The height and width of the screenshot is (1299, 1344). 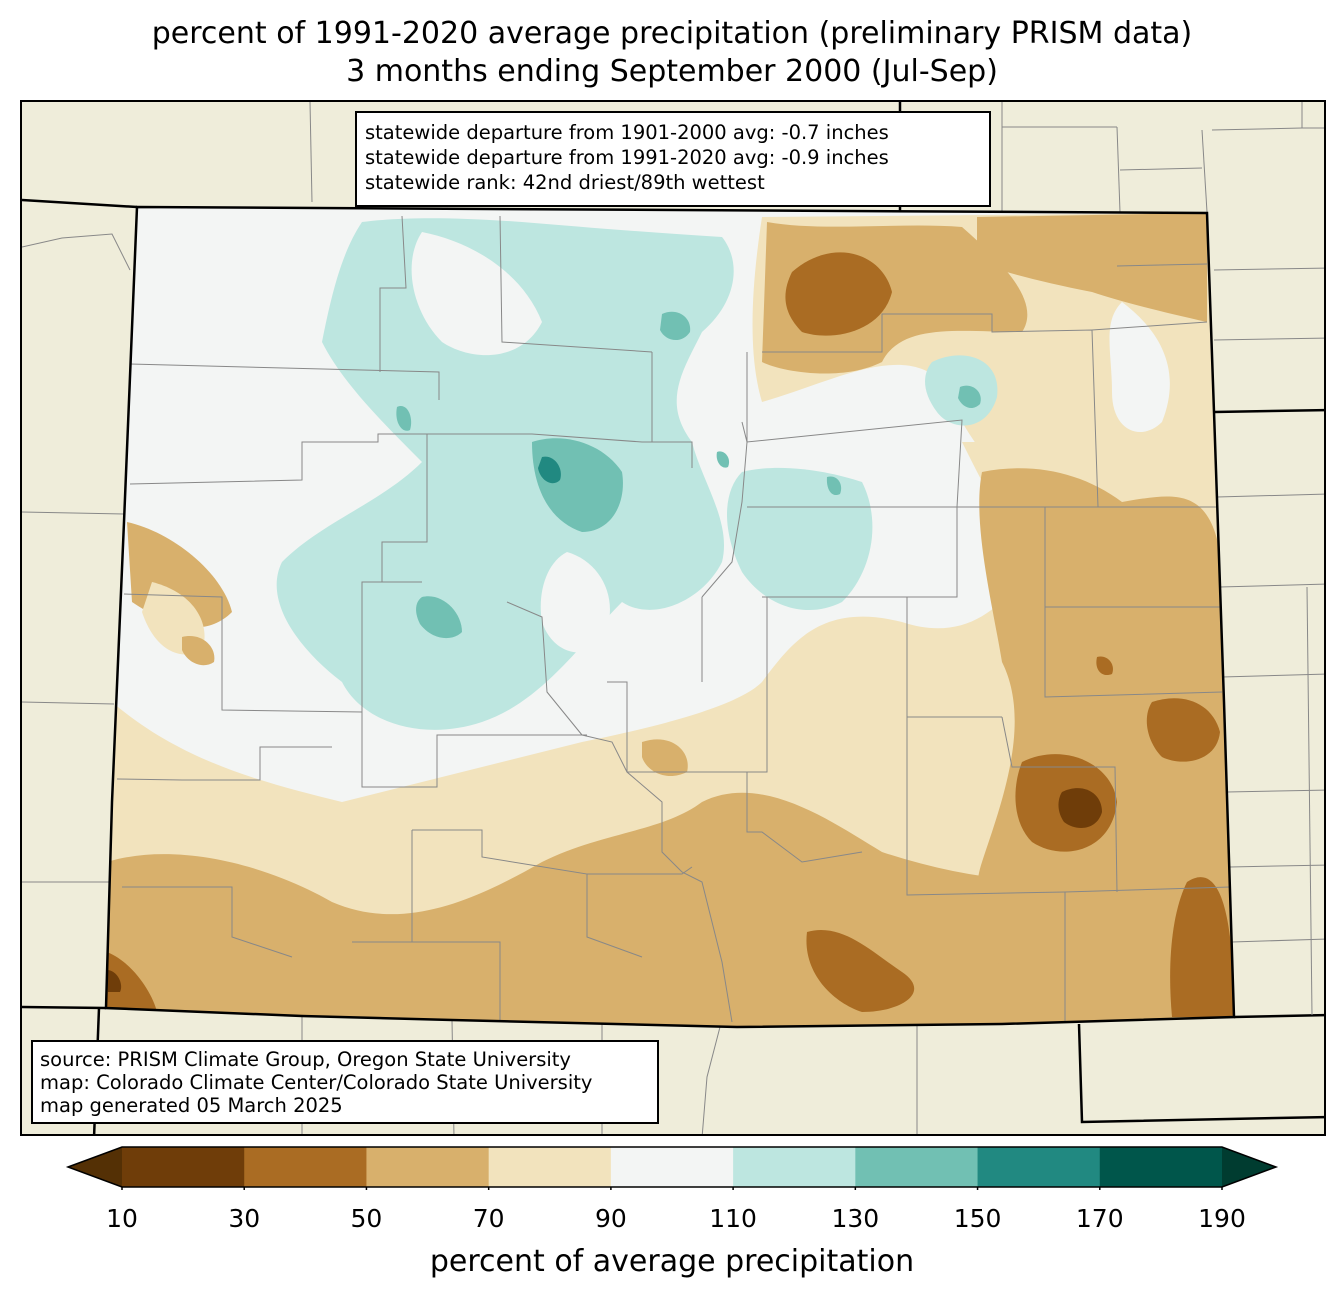 What do you see at coordinates (672, 71) in the screenshot?
I see `map-subtitle: 3 months ending September 2000 (Jul-Sep)` at bounding box center [672, 71].